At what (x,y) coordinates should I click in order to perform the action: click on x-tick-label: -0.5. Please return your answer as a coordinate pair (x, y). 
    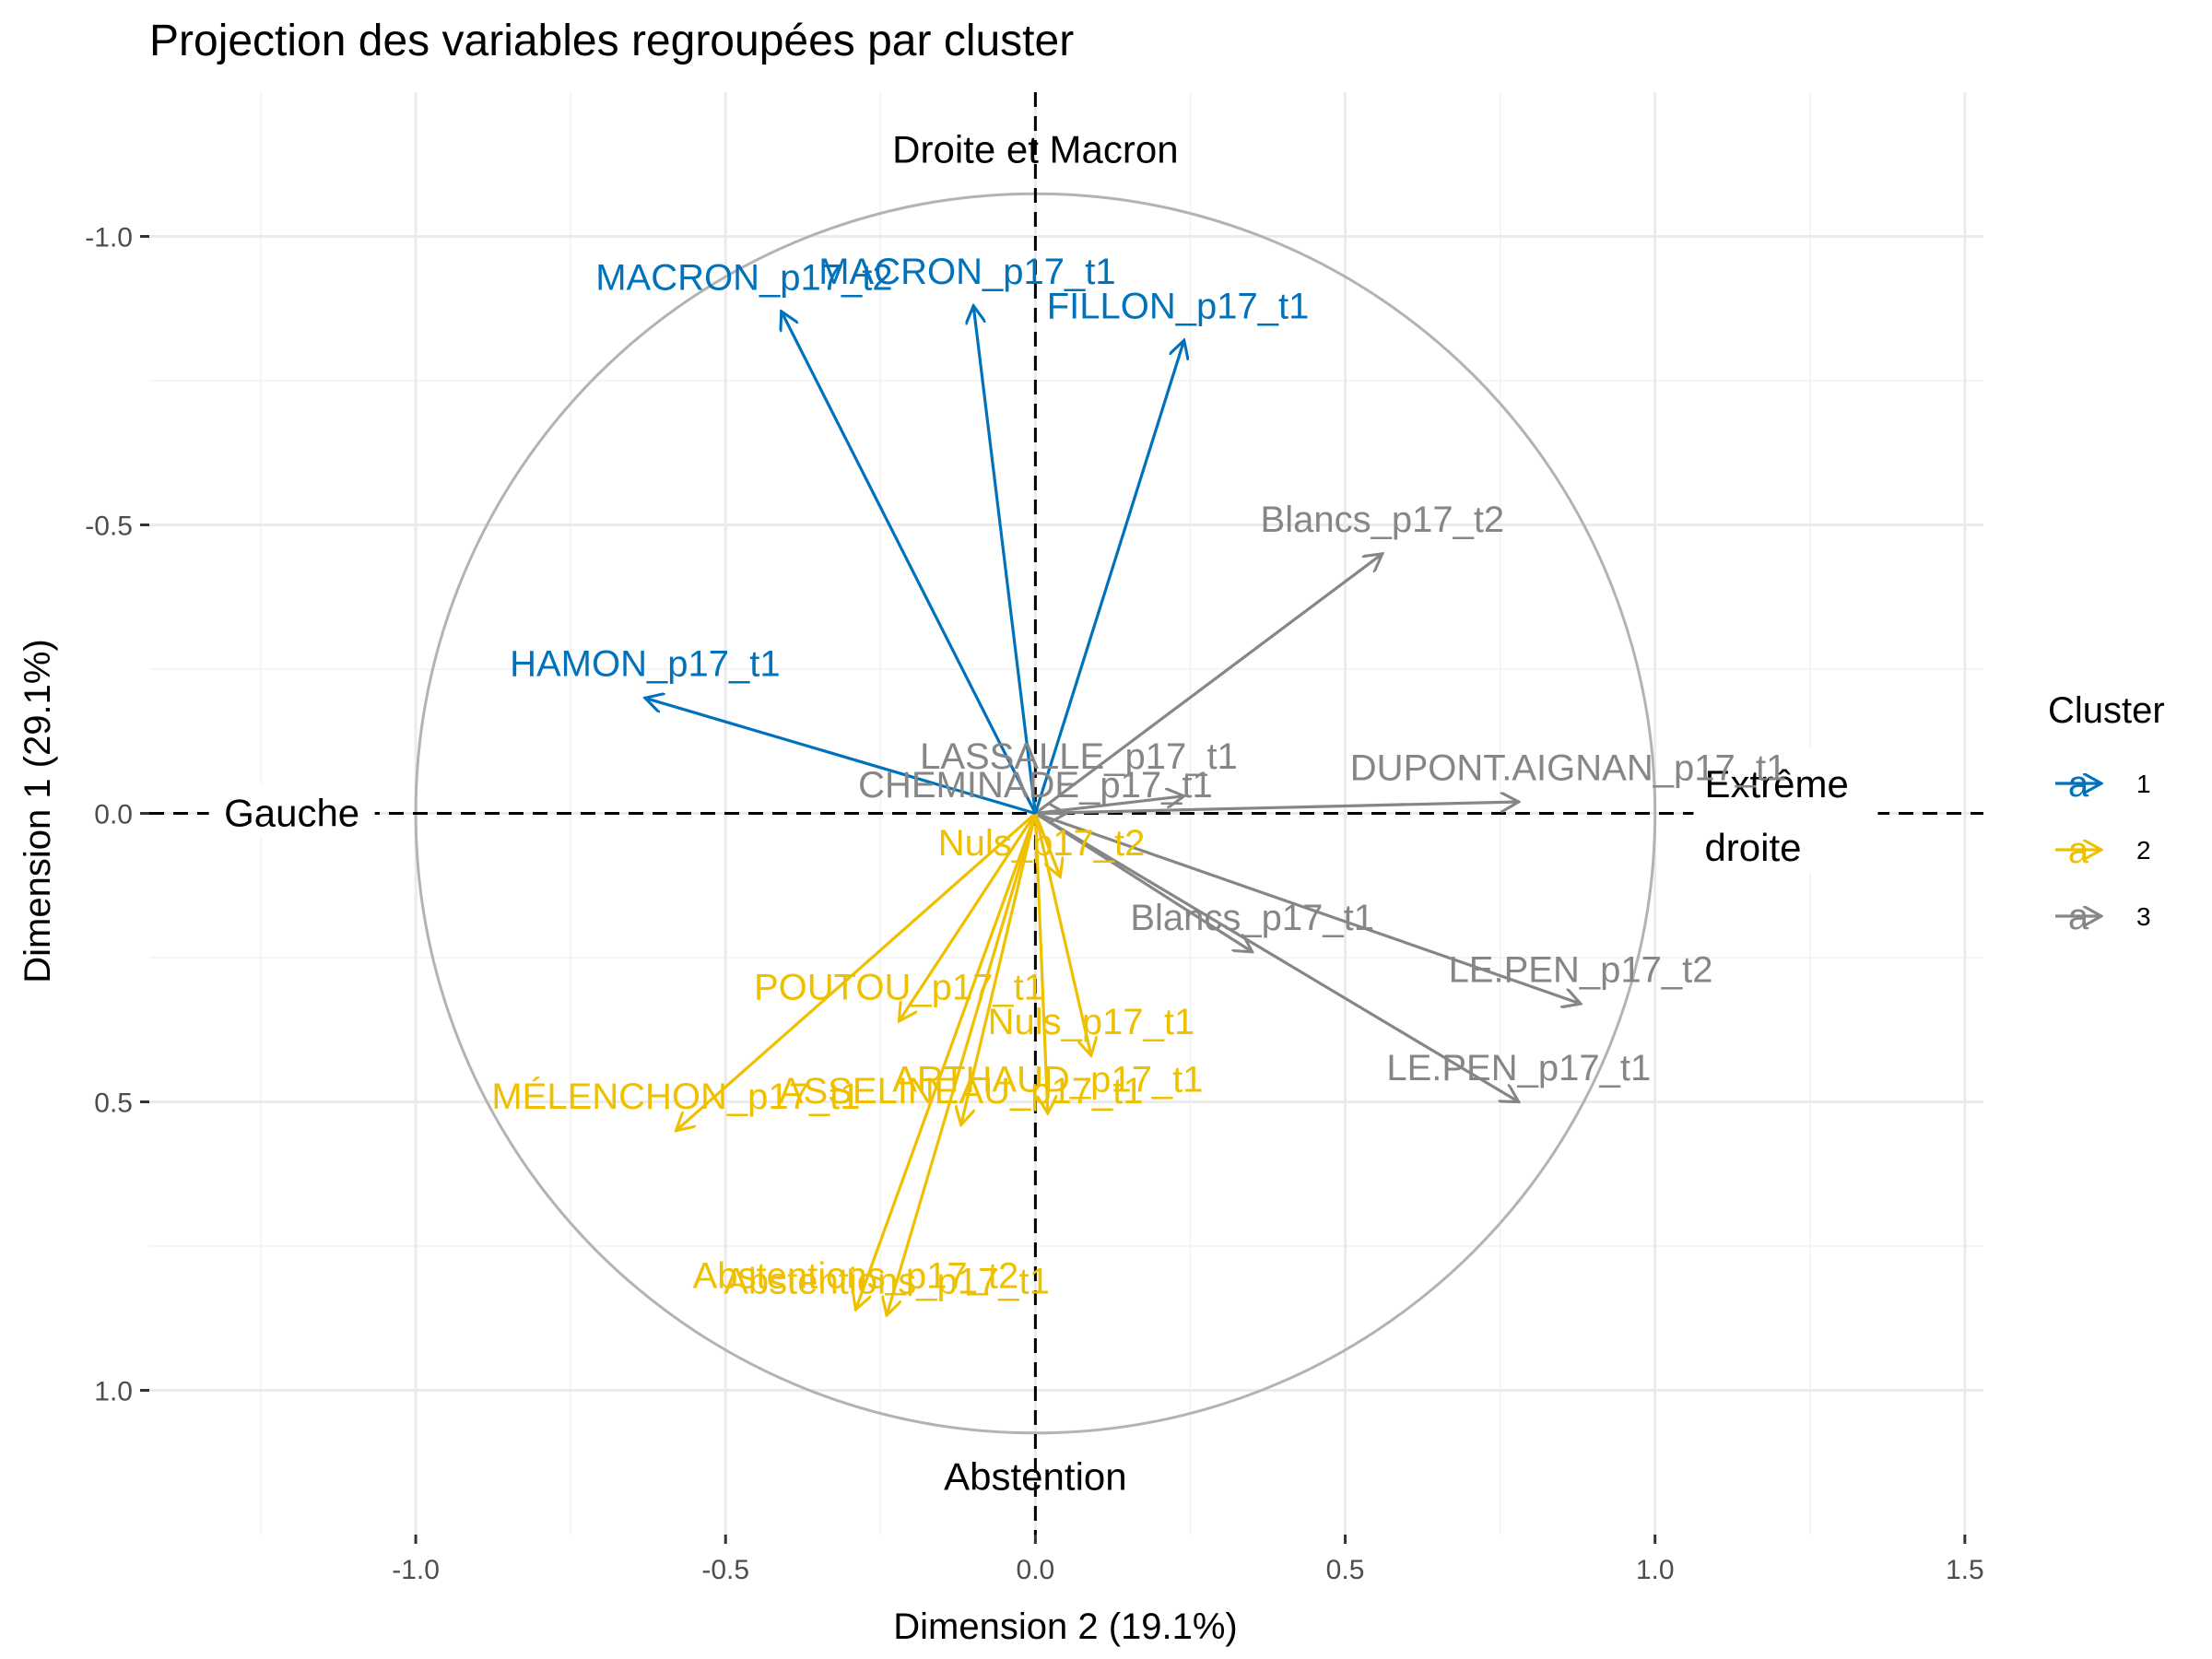
    Looking at the image, I should click on (725, 1570).